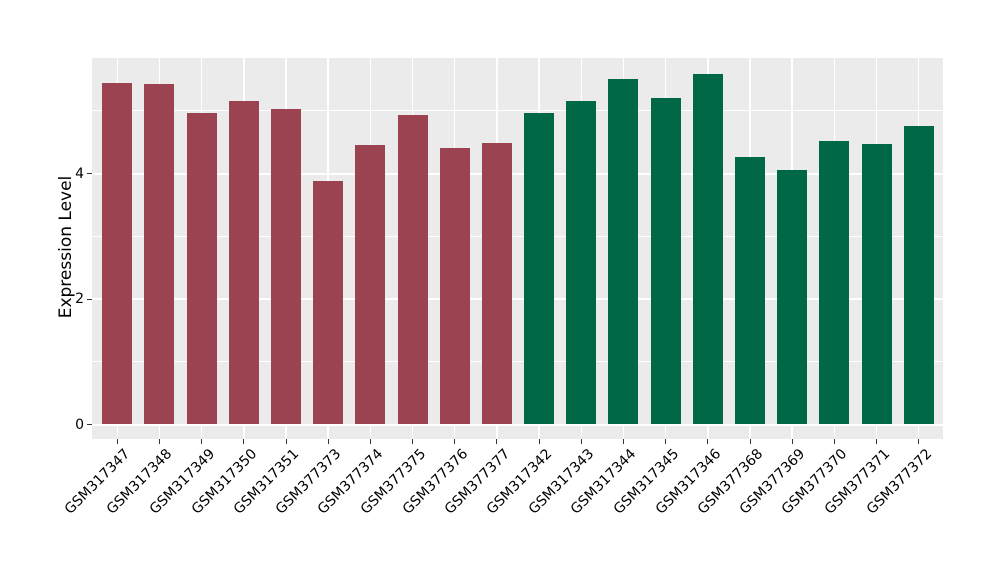 The image size is (1000, 580). Describe the element at coordinates (517, 299) in the screenshot. I see `gridline-major-y2` at that location.